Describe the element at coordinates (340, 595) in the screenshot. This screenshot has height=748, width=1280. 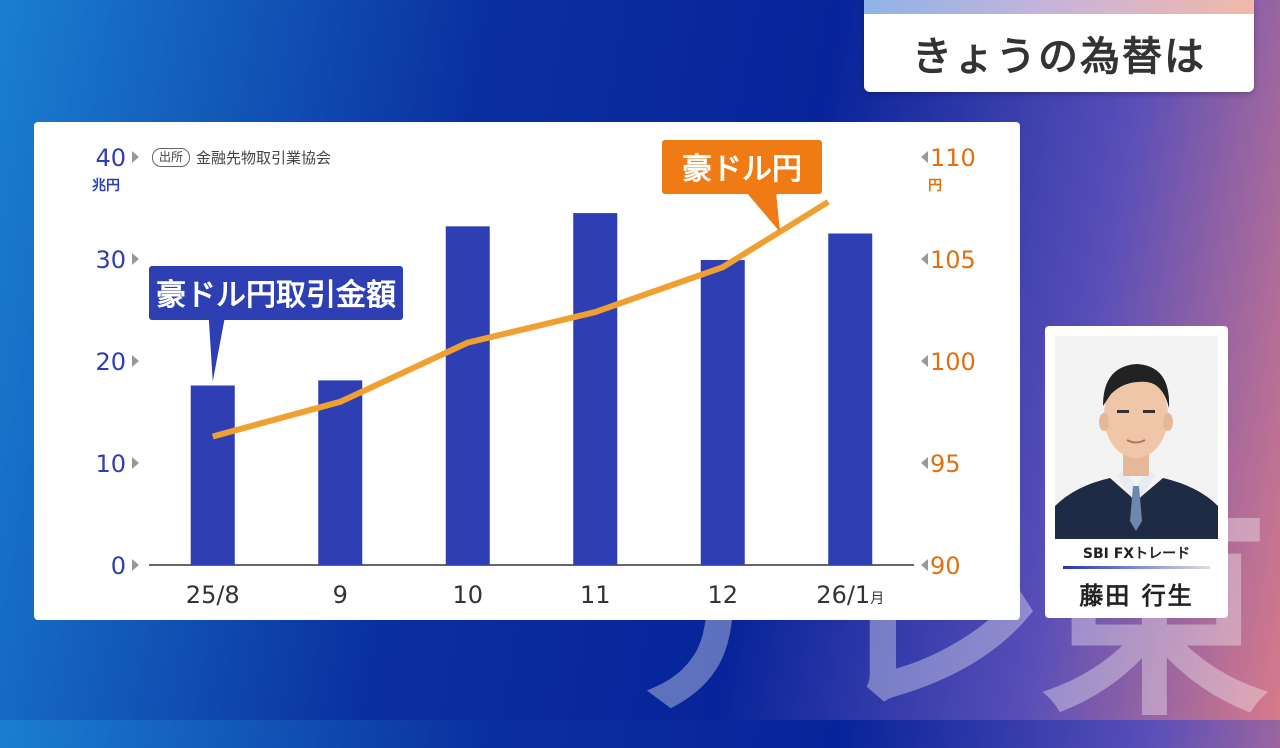
I see `x-tick-label: 9` at that location.